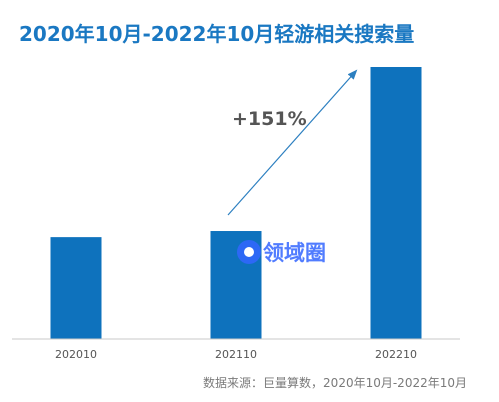 This screenshot has width=499, height=402. I want to click on growth-arrow, so click(292, 142).